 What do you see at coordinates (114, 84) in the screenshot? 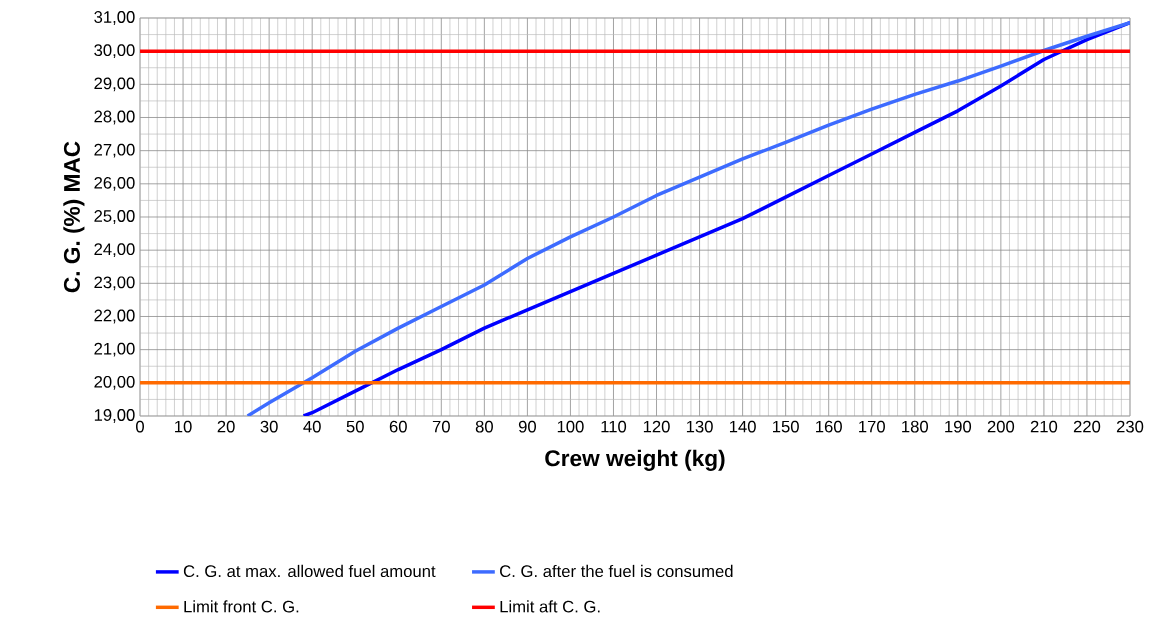
I see `y-tick-label: 29,00` at bounding box center [114, 84].